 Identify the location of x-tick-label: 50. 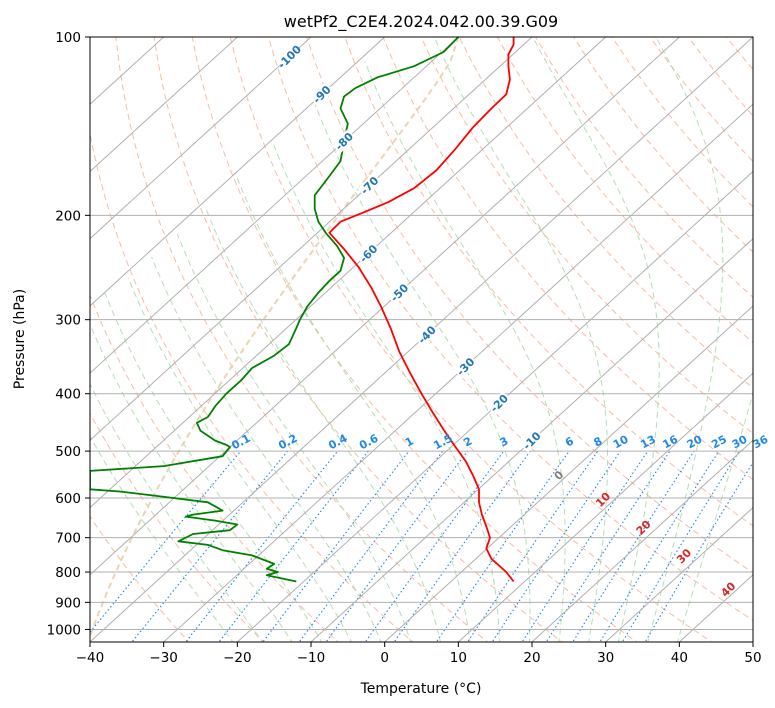
(752, 658).